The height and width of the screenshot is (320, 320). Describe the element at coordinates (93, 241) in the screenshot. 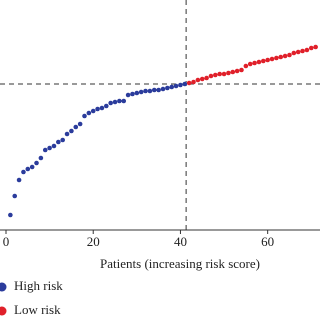

I see `x-tick-label: 20` at that location.